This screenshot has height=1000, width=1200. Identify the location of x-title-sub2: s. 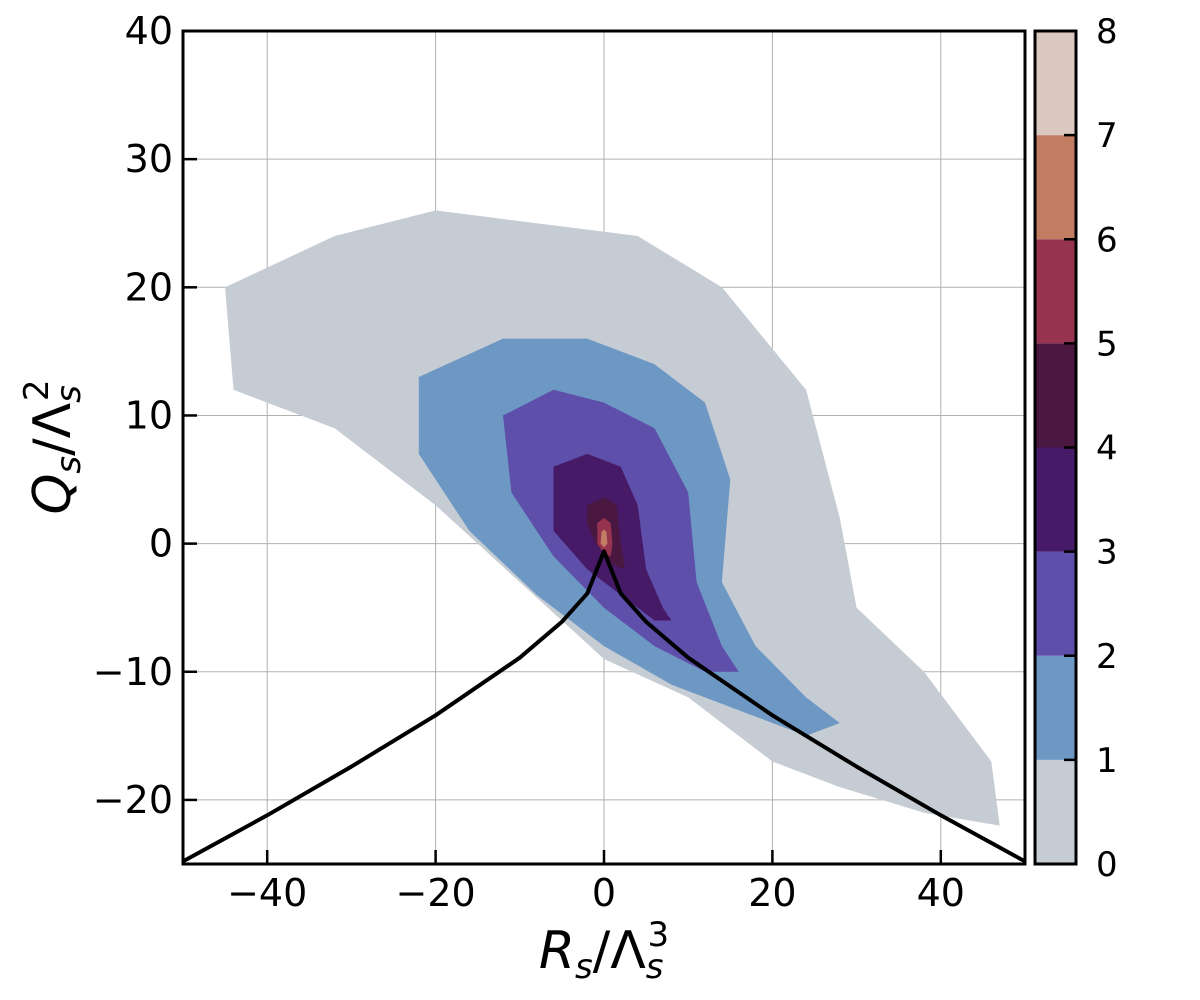
(655, 967).